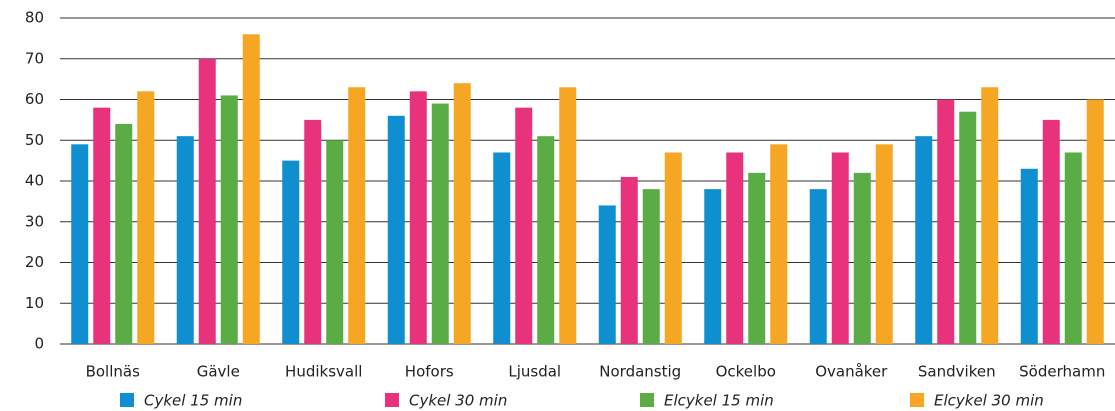  I want to click on legend-label: Cykel 15 min, so click(193, 401).